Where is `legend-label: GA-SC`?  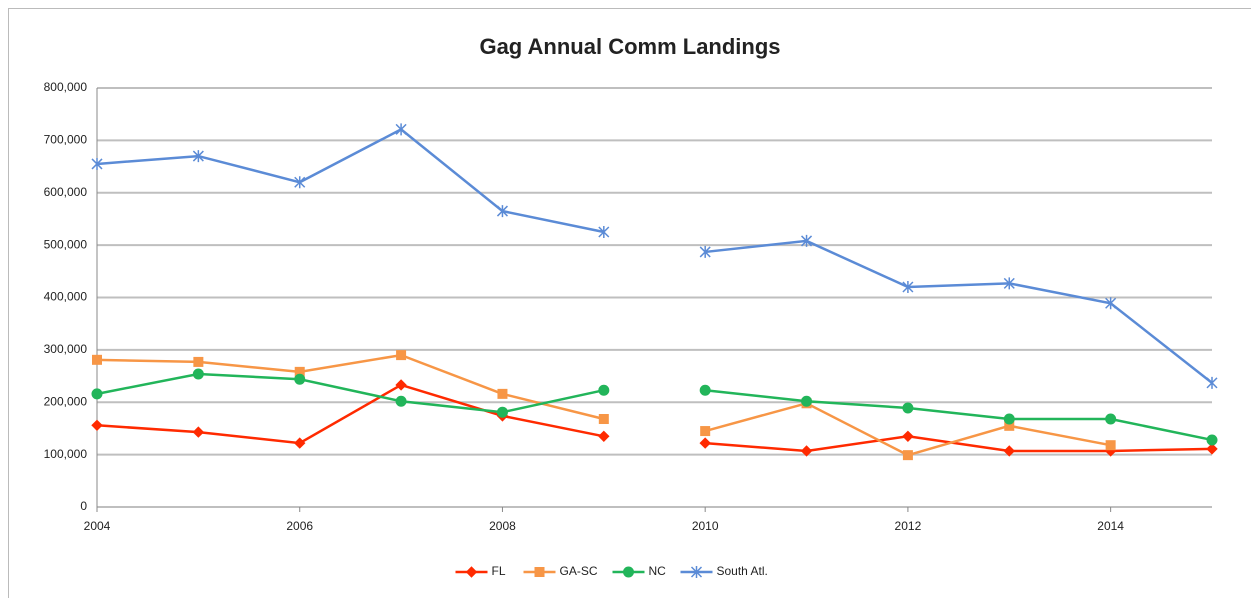 legend-label: GA-SC is located at coordinates (579, 571).